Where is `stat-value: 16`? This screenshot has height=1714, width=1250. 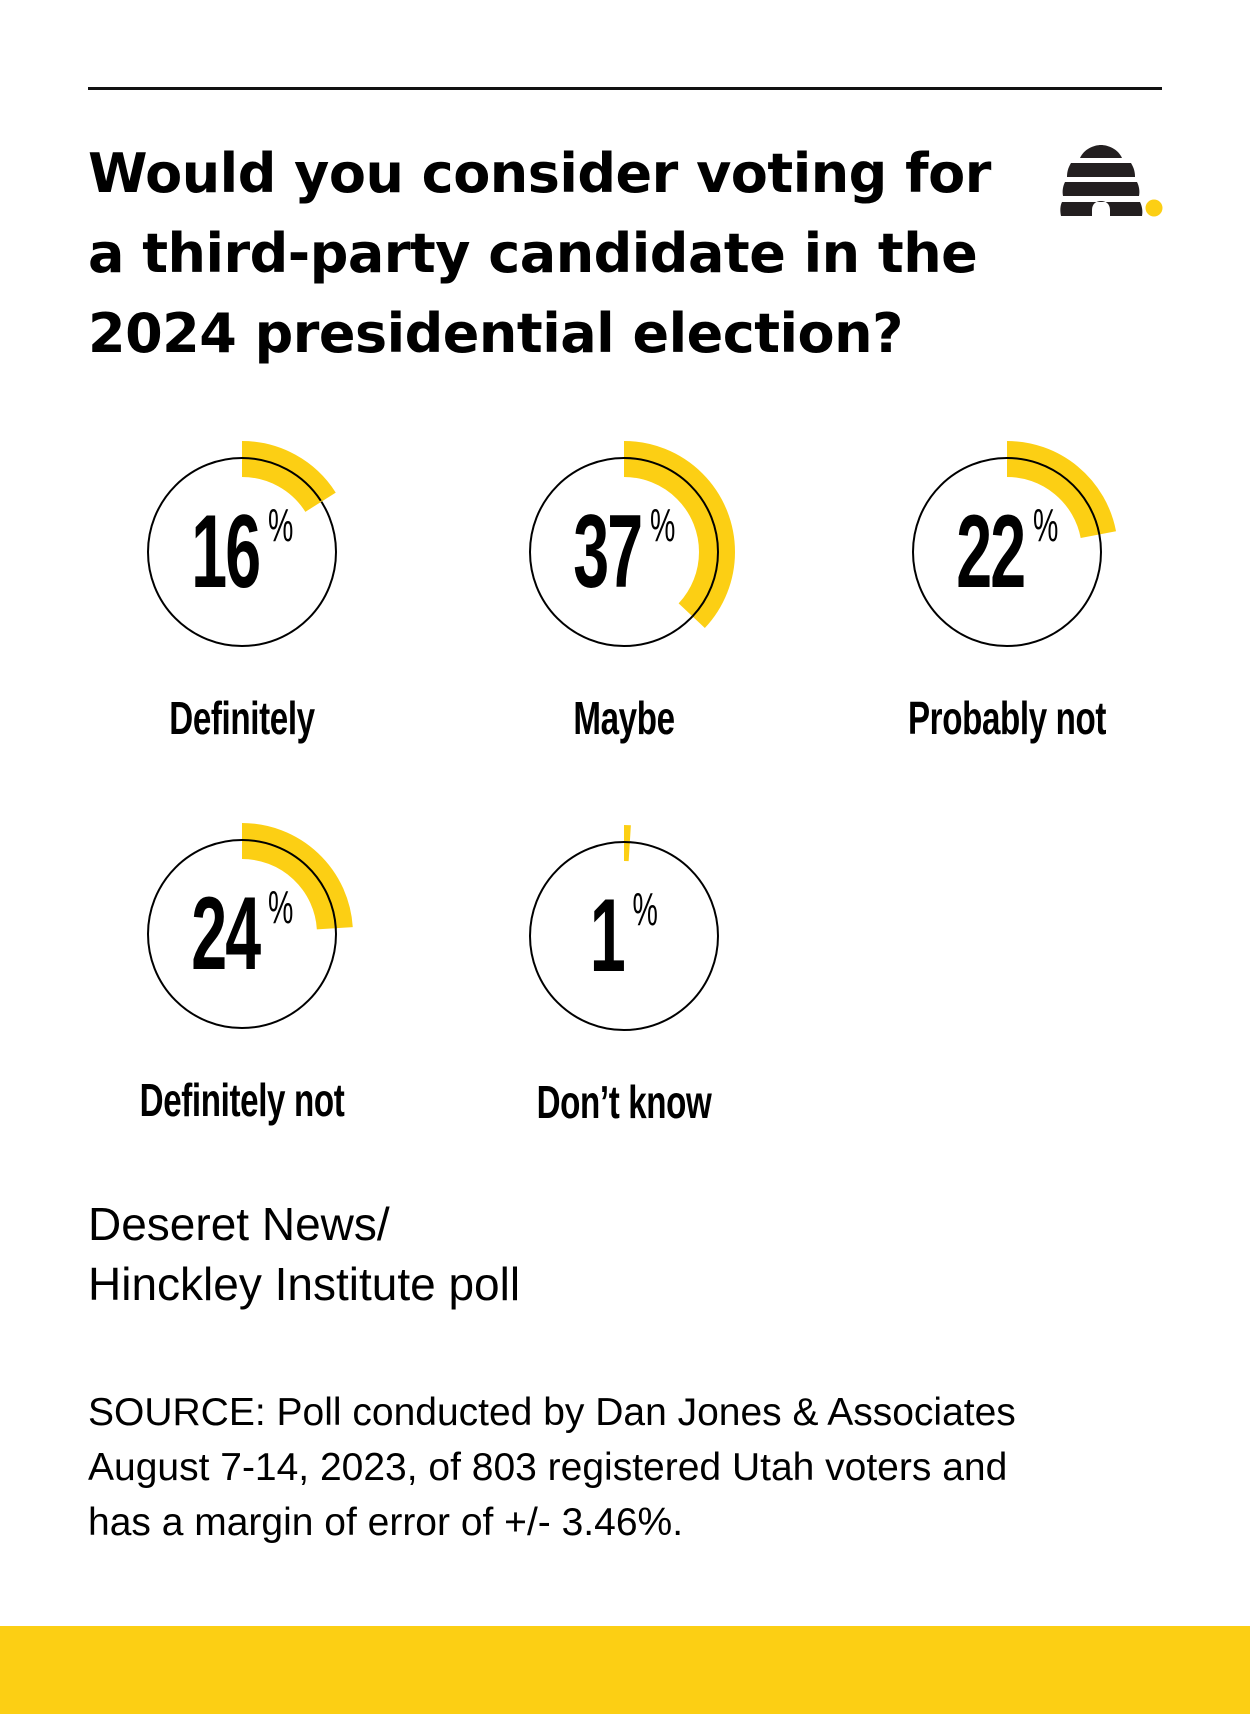 stat-value: 16 is located at coordinates (225, 552).